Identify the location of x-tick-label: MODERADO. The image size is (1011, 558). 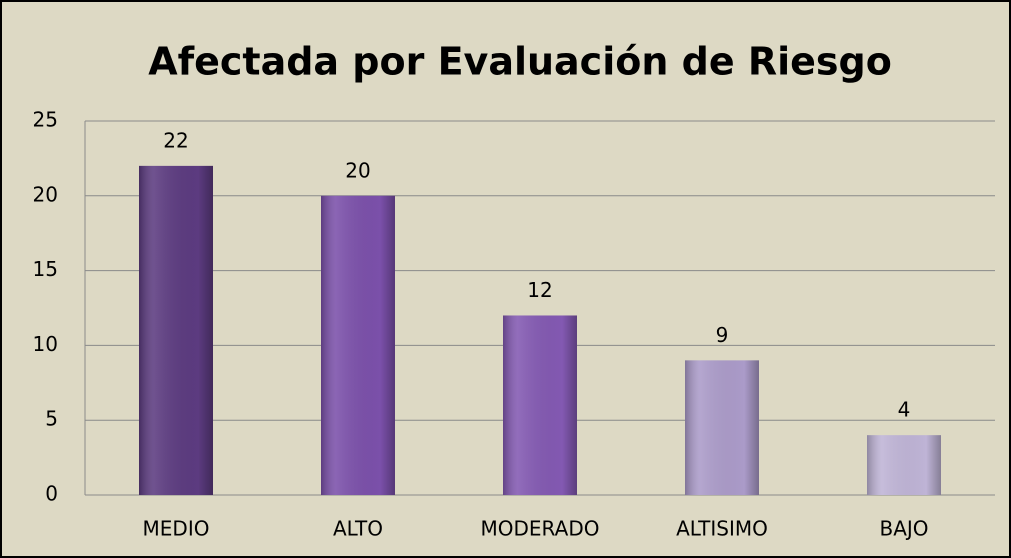
(540, 529).